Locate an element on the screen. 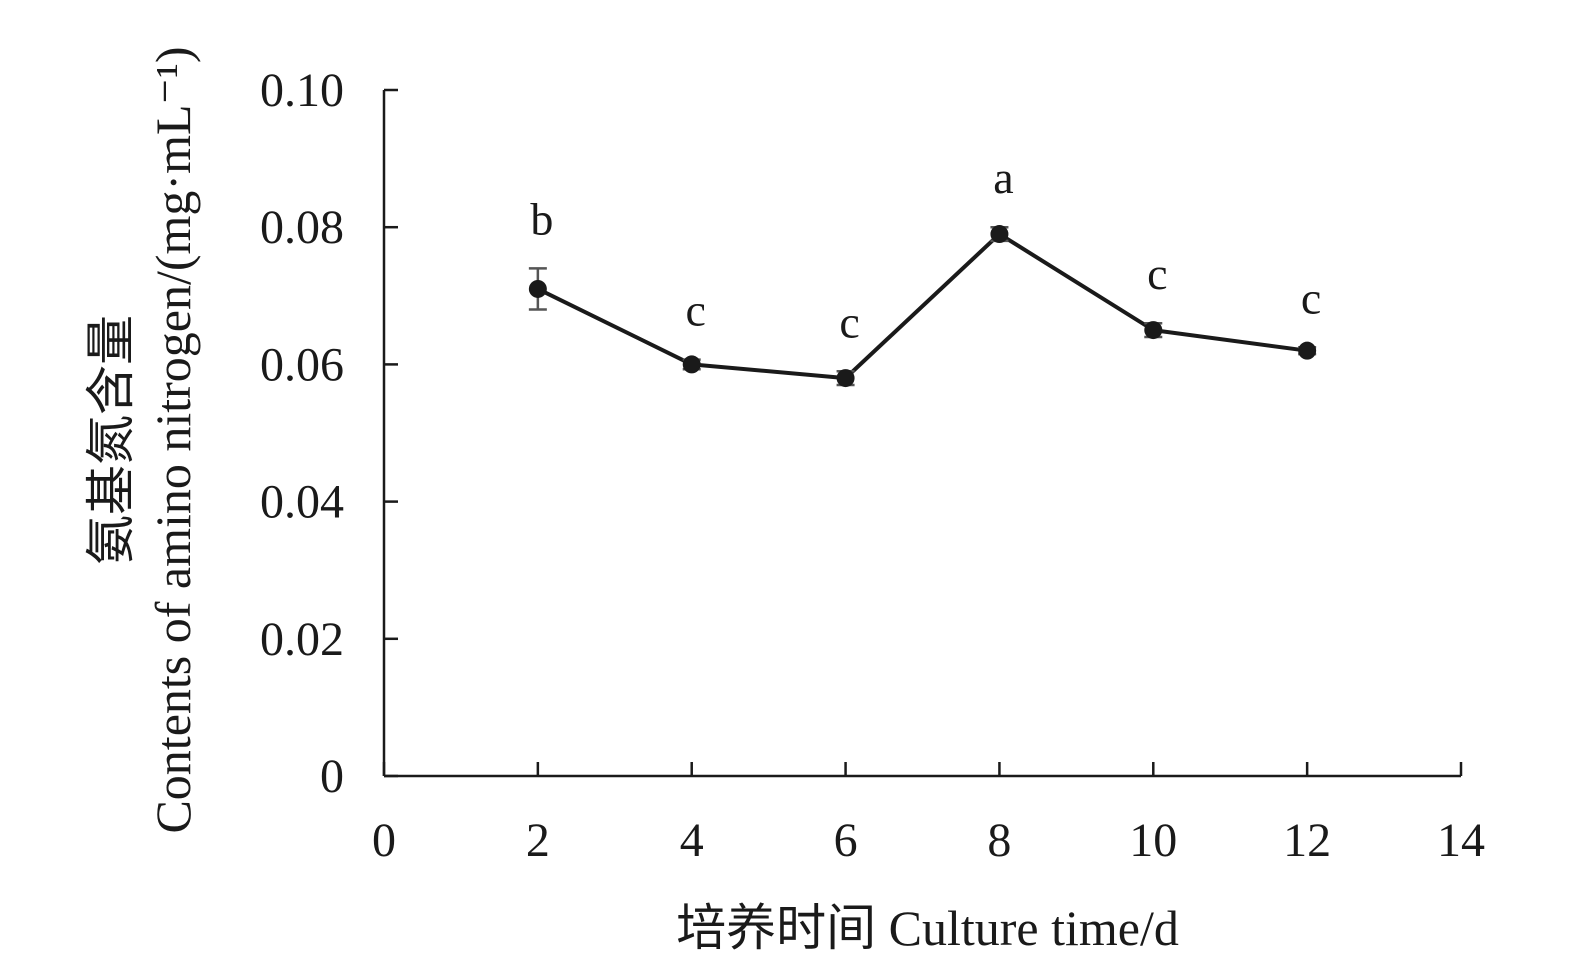  series: b c c a c c is located at coordinates (924, 270).